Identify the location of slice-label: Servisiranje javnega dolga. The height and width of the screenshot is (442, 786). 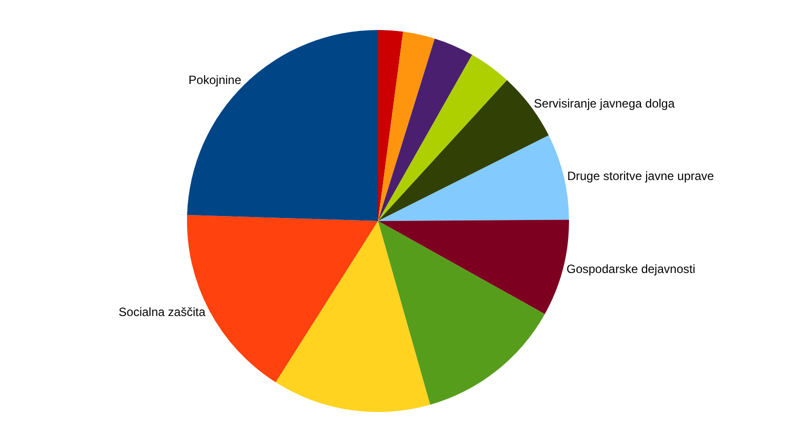
(604, 103).